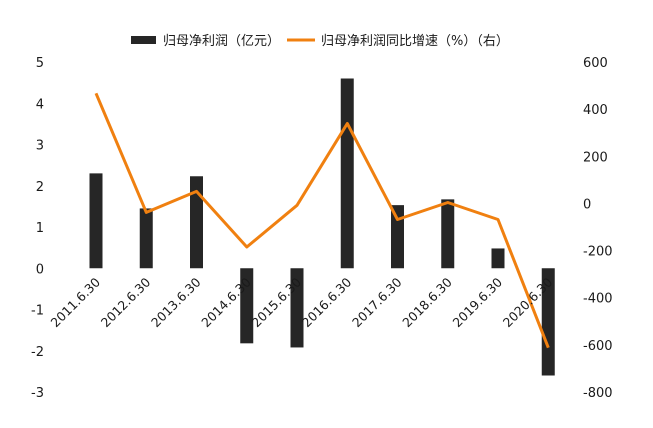 The width and height of the screenshot is (653, 428). I want to click on right-axis-tick: -400, so click(598, 299).